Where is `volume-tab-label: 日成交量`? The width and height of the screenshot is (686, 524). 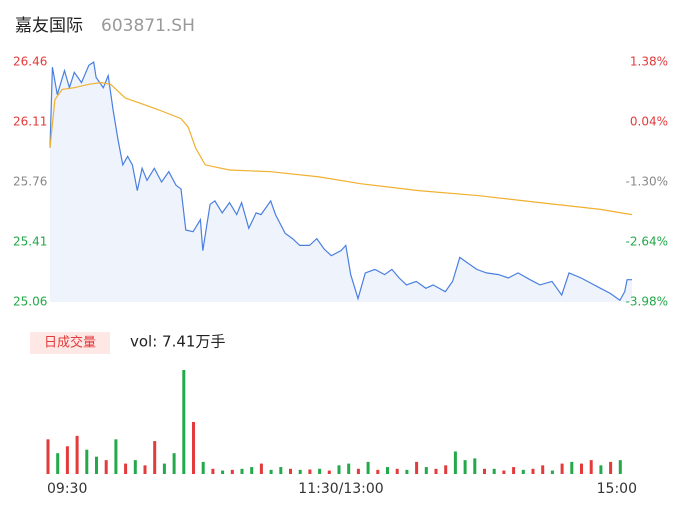 volume-tab-label: 日成交量 is located at coordinates (70, 343).